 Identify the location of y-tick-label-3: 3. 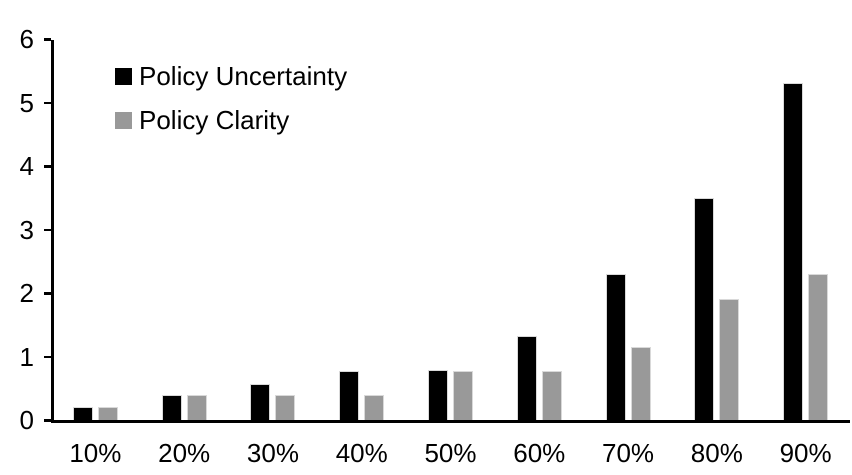
(26, 229).